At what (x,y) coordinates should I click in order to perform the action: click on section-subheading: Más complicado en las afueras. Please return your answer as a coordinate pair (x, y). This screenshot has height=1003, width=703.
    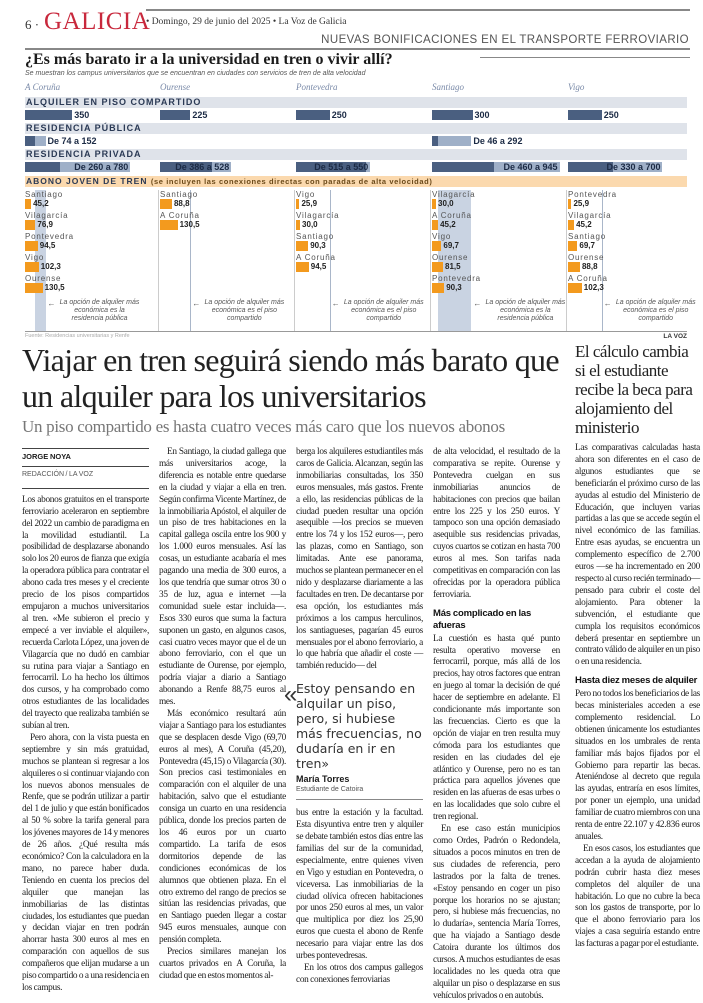
    Looking at the image, I should click on (482, 619).